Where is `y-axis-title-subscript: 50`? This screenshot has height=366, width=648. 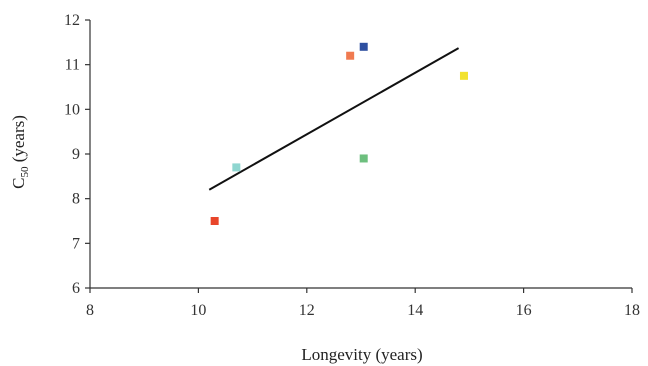
y-axis-title-subscript: 50 is located at coordinates (25, 172).